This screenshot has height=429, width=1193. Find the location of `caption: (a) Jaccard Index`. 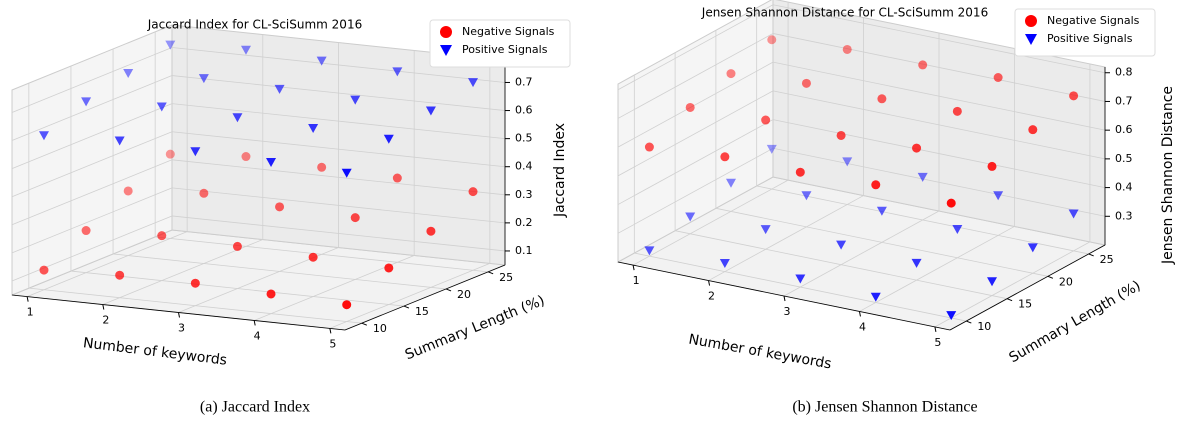

caption: (a) Jaccard Index is located at coordinates (255, 407).